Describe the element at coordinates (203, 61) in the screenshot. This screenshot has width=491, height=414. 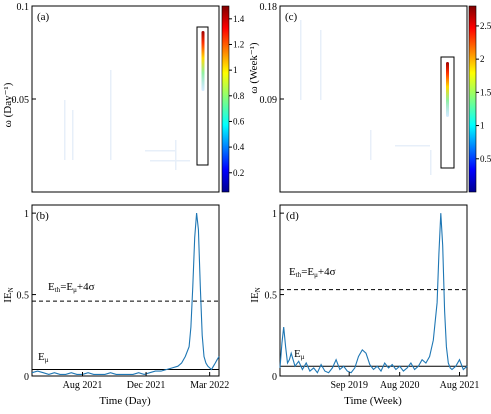
I see `hotspot-a` at that location.